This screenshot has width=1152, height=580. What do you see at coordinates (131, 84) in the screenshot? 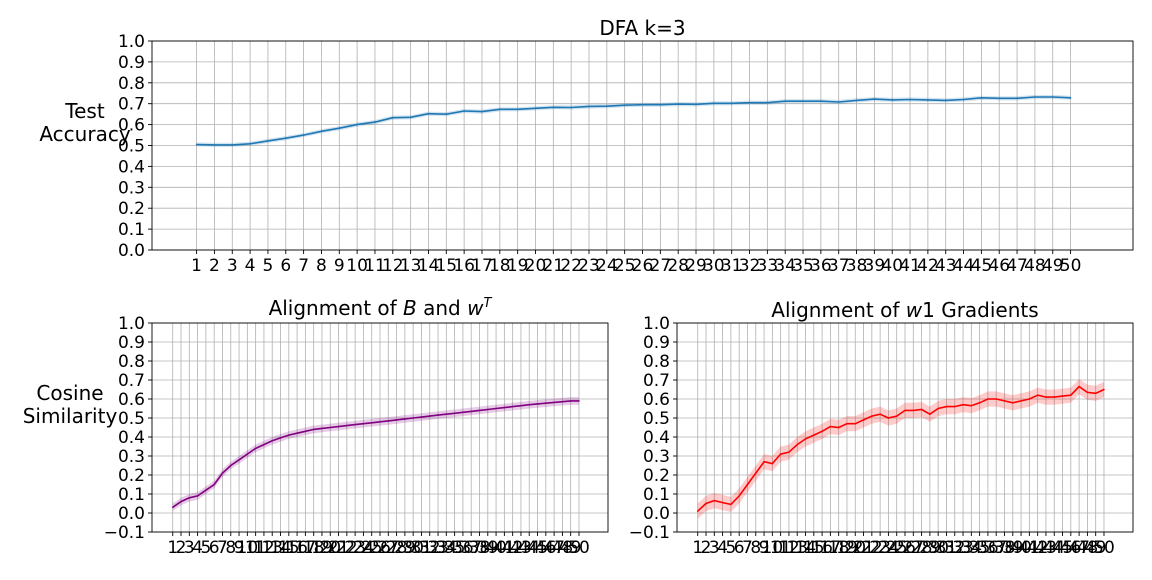
I see `y-tick-label: 0.8` at bounding box center [131, 84].